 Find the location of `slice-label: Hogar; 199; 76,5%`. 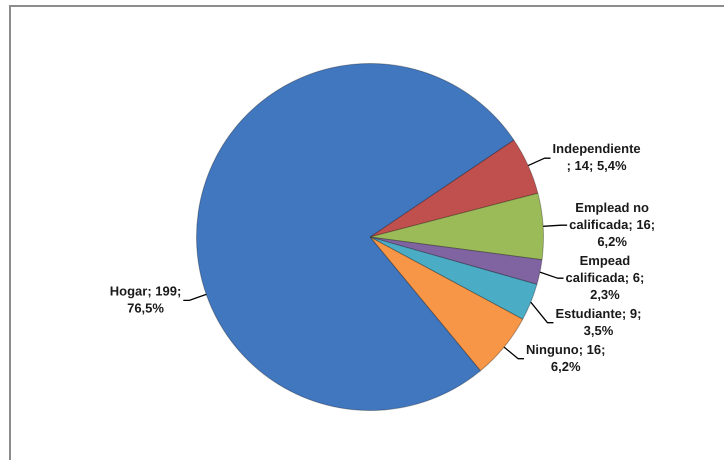

slice-label: Hogar; 199; 76,5% is located at coordinates (146, 299).